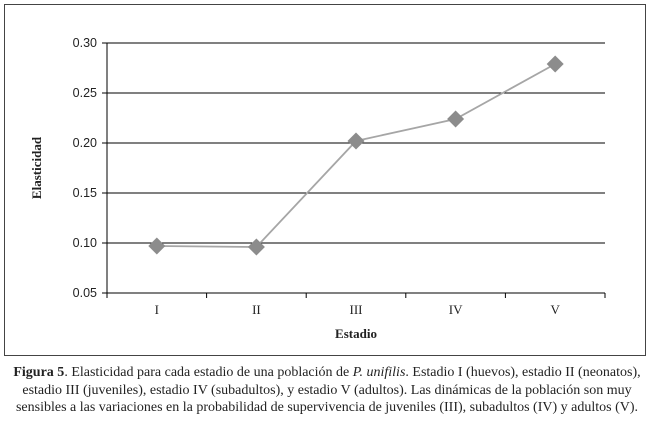  I want to click on x-tick-label-I: I, so click(157, 309).